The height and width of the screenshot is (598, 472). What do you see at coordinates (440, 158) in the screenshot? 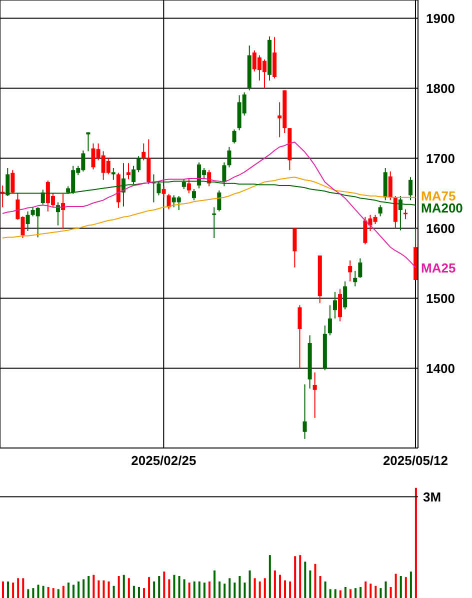
I see `y-tick-label: 1700` at bounding box center [440, 158].